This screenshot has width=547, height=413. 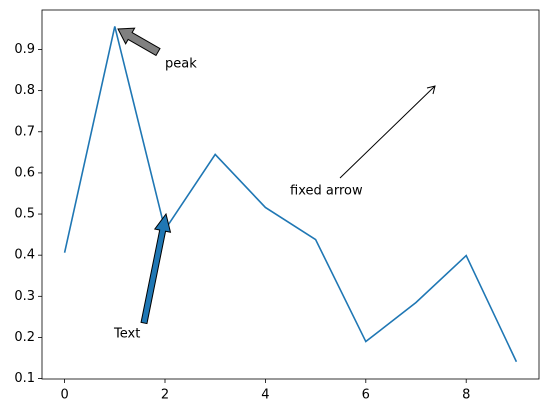 What do you see at coordinates (64, 395) in the screenshot?
I see `x-tick-label: 0` at bounding box center [64, 395].